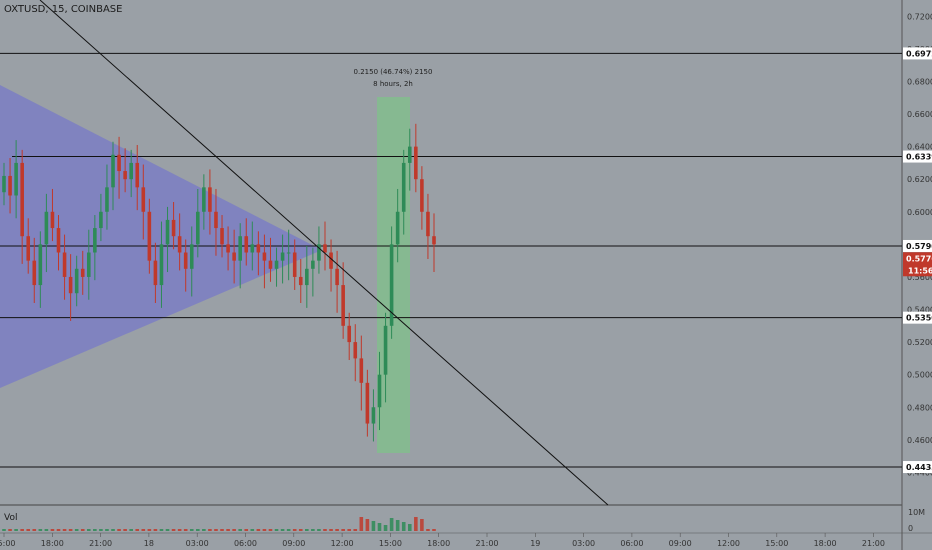  Describe the element at coordinates (917, 53) in the screenshot. I see `level-price-tag` at that location.